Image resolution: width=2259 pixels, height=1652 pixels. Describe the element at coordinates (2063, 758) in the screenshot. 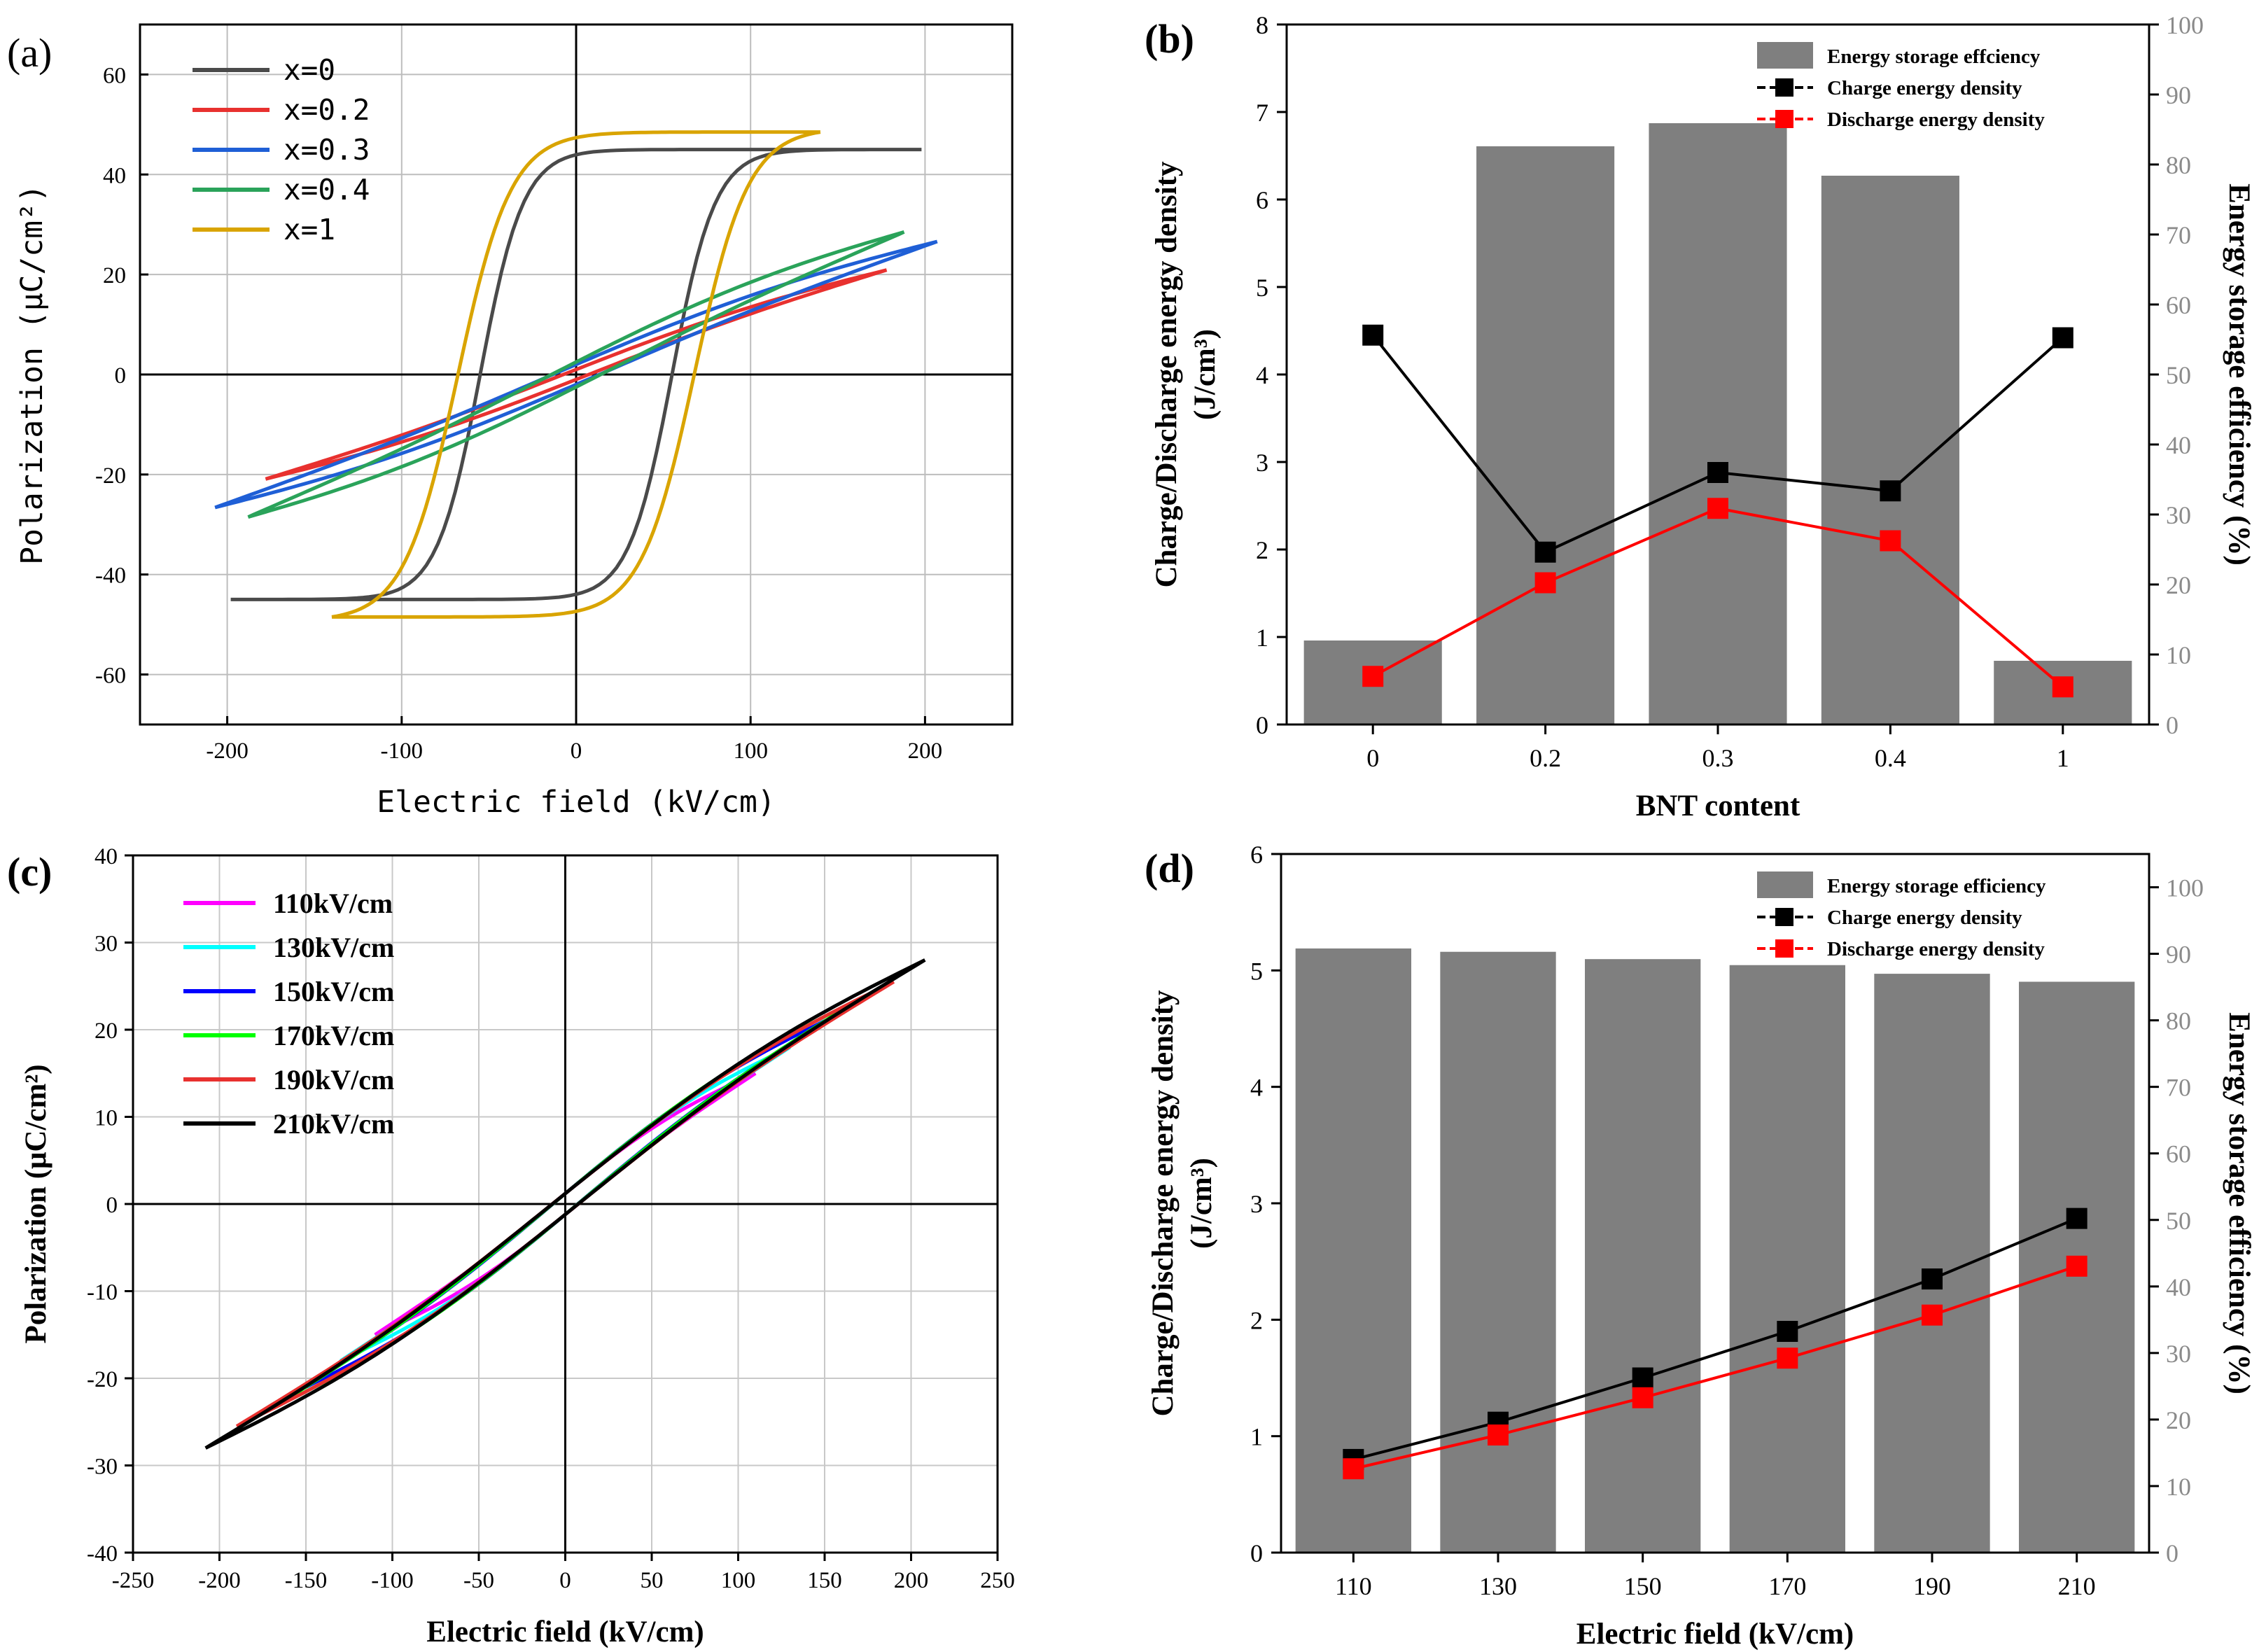

I see `x-tick-label: 1` at that location.